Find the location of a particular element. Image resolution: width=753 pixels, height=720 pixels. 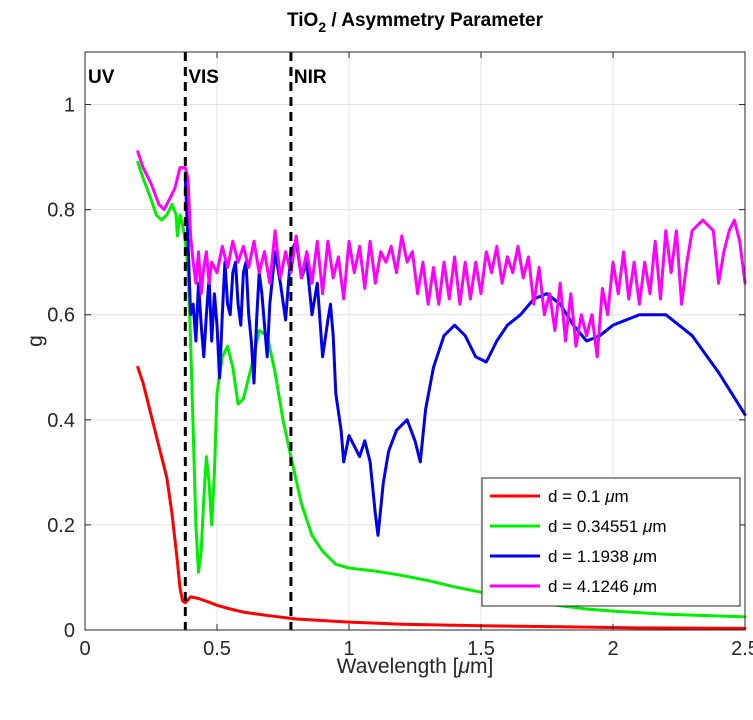

chart-title: TiO2 / Asymmetry Parameter is located at coordinates (415, 22).